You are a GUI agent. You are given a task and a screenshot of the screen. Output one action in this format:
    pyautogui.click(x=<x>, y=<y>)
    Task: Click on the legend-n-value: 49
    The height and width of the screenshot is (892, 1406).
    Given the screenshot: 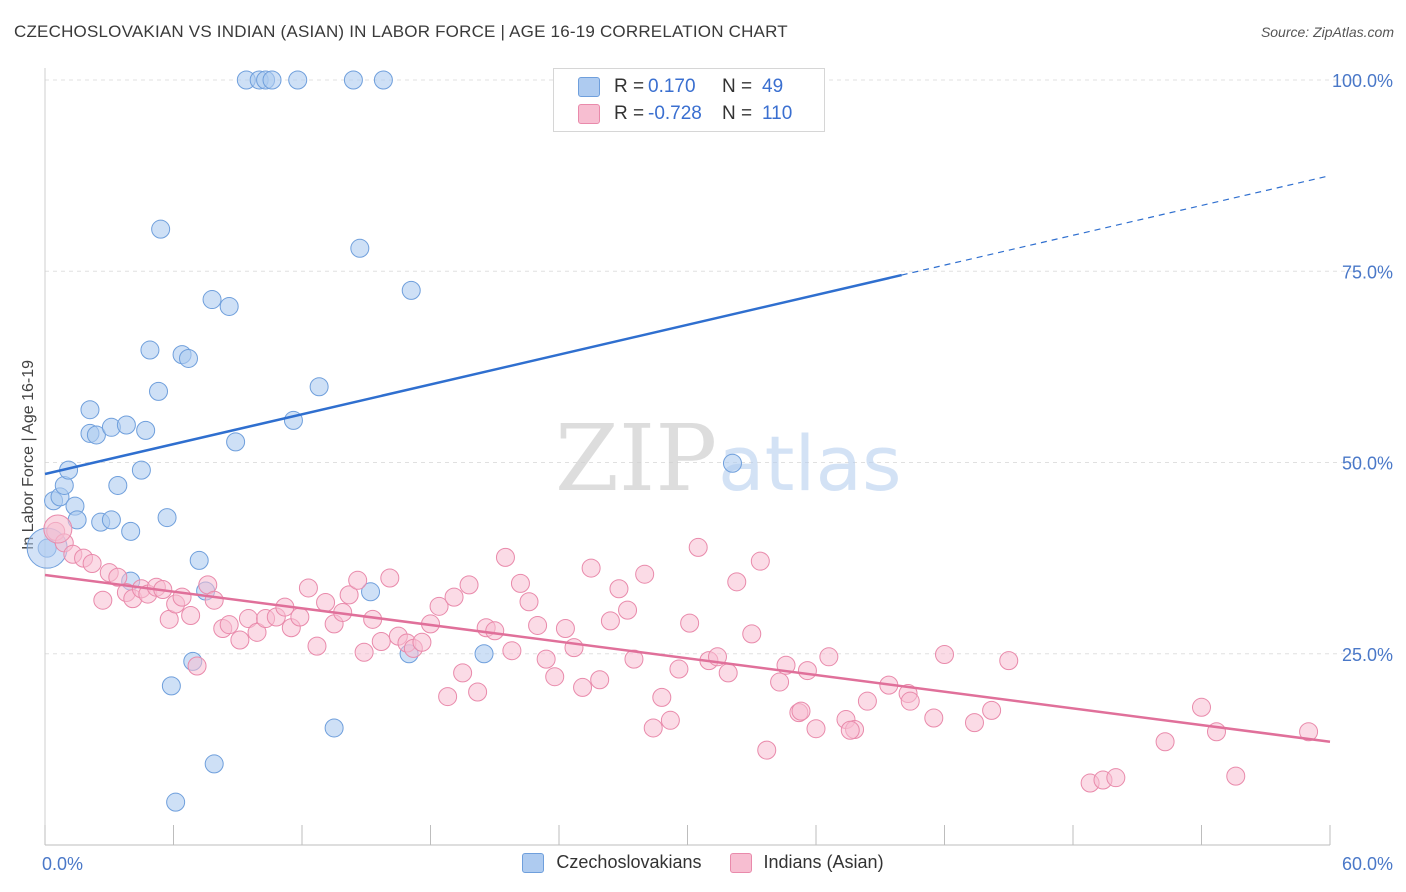 What is the action you would take?
    pyautogui.click(x=773, y=86)
    